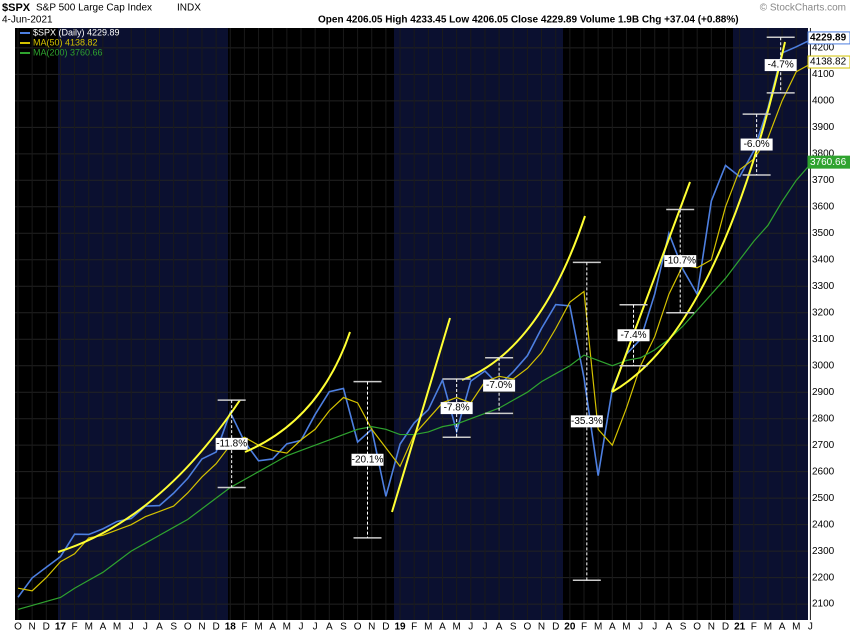 This screenshot has height=633, width=850. I want to click on drawdown-label: -4.7%, so click(781, 65).